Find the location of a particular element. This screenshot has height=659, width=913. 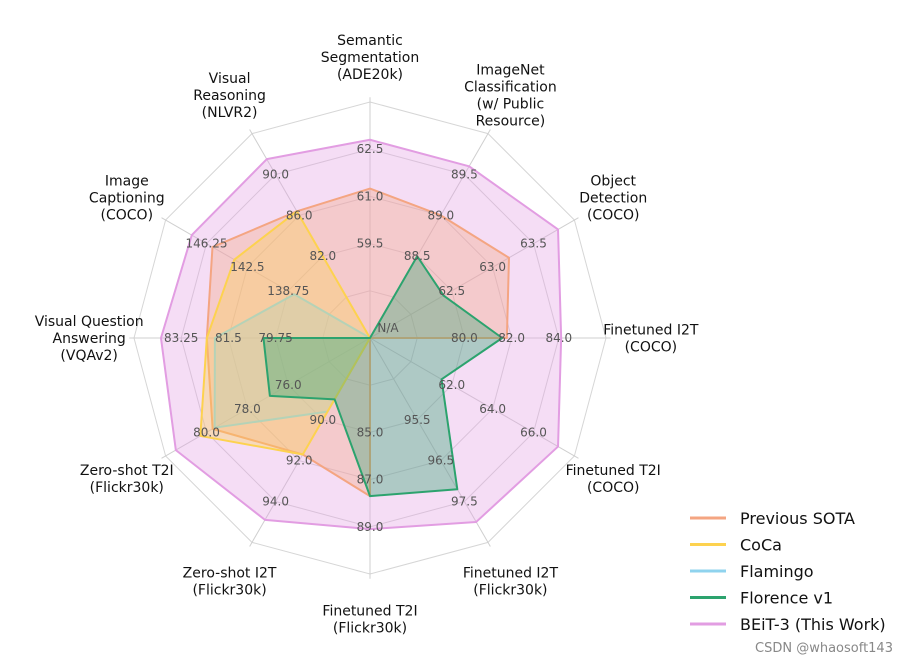

tick-label: 62.0 is located at coordinates (451, 385).